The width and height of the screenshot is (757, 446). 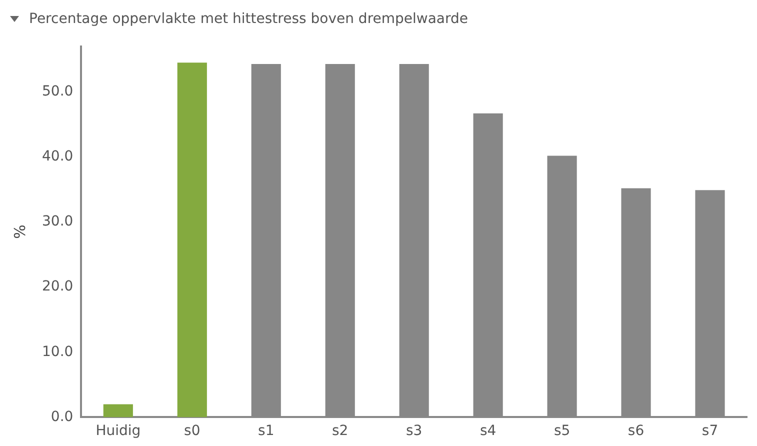 I want to click on x-tick-label: s6, so click(x=636, y=431).